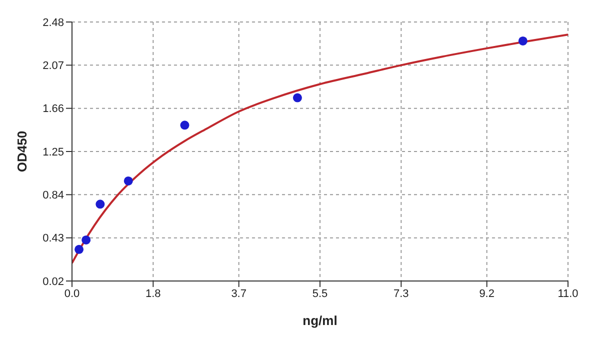 This screenshot has width=600, height=345. Describe the element at coordinates (22, 151) in the screenshot. I see `y-axis-title: OD450` at that location.